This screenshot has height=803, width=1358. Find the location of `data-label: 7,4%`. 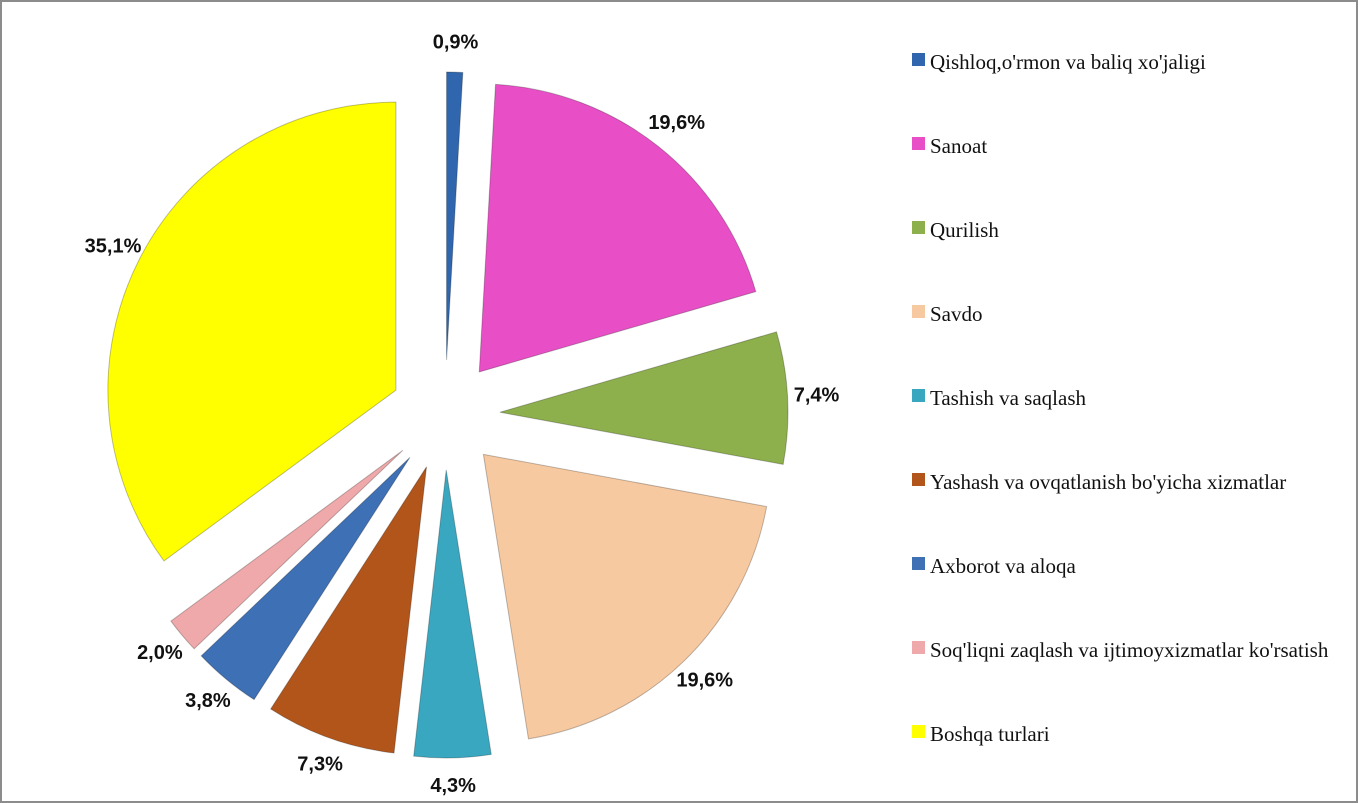

data-label: 7,4% is located at coordinates (817, 396).